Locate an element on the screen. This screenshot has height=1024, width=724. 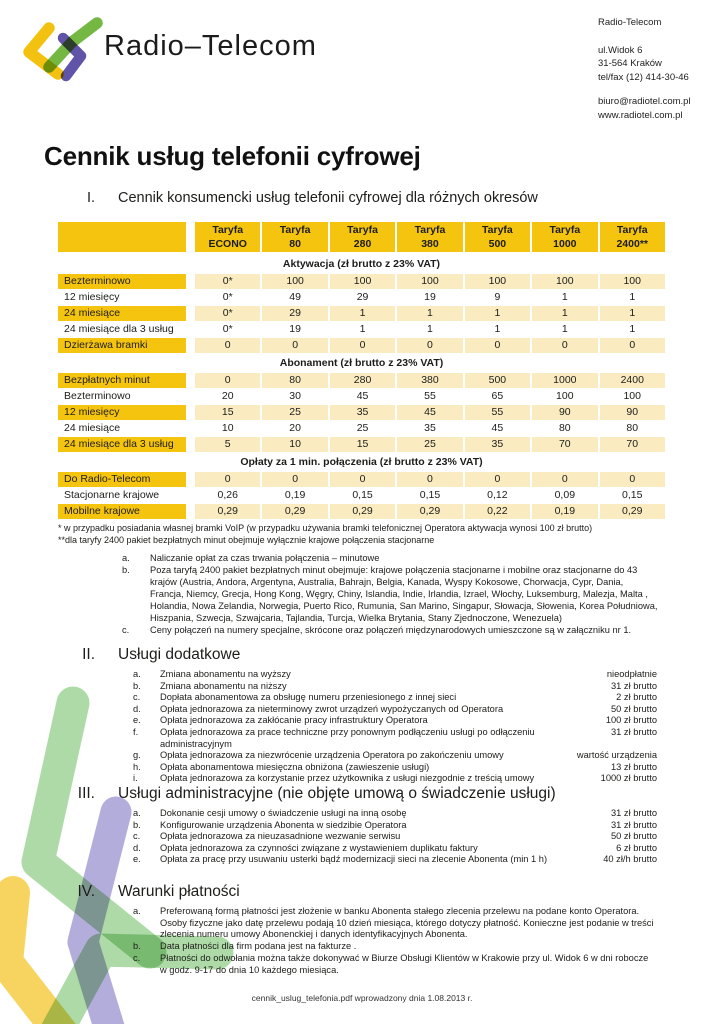
section2-heading-text: Usługi dodatkowe is located at coordinates (179, 654).